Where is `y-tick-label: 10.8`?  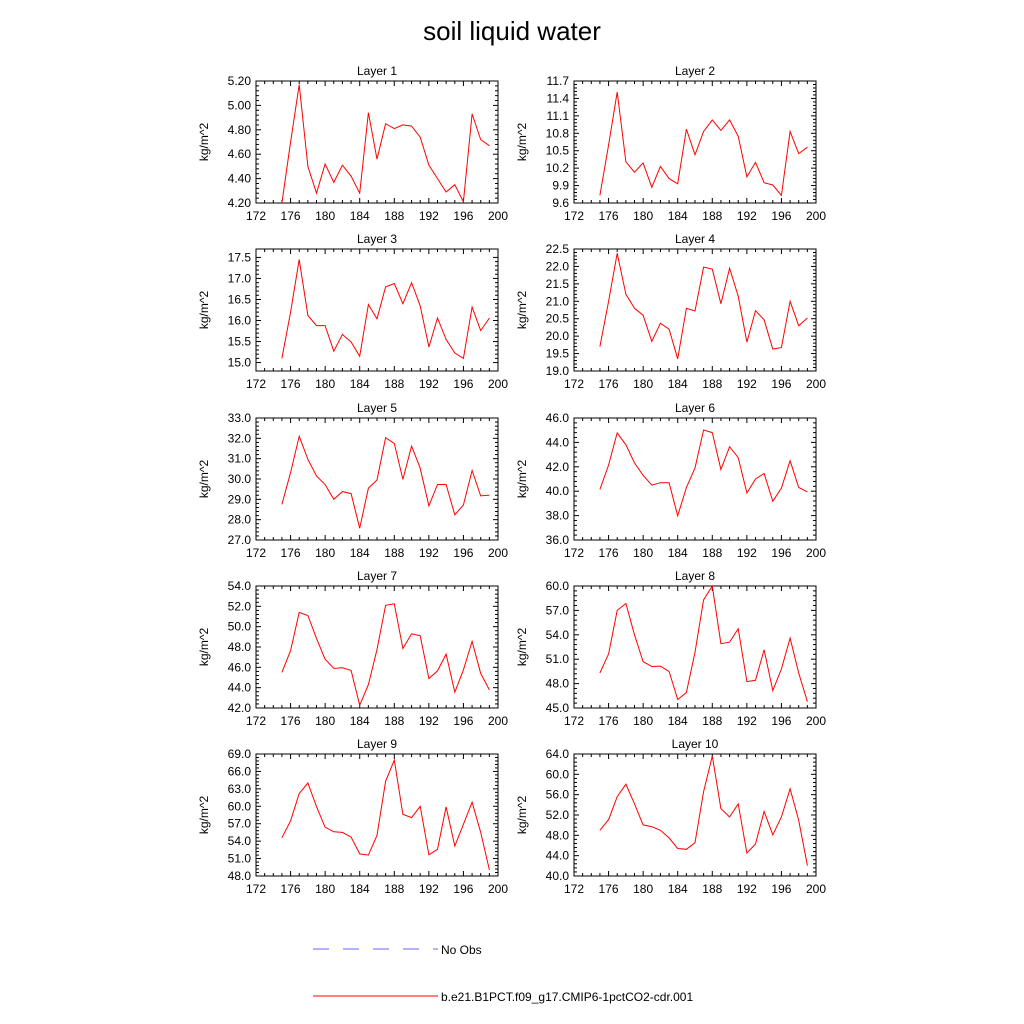
y-tick-label: 10.8 is located at coordinates (558, 133).